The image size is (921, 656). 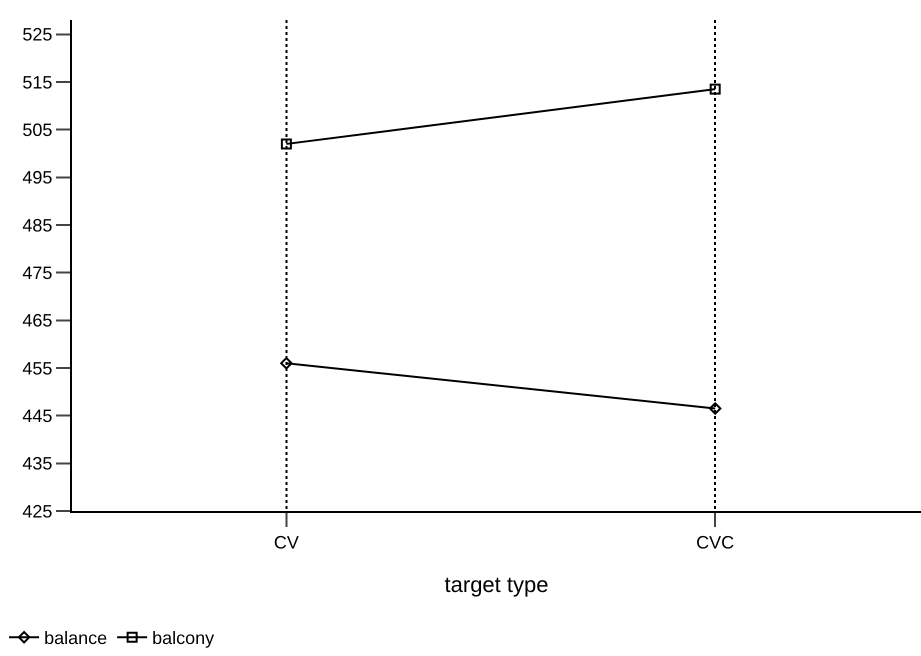 What do you see at coordinates (37, 511) in the screenshot?
I see `y-tick-label: 425` at bounding box center [37, 511].